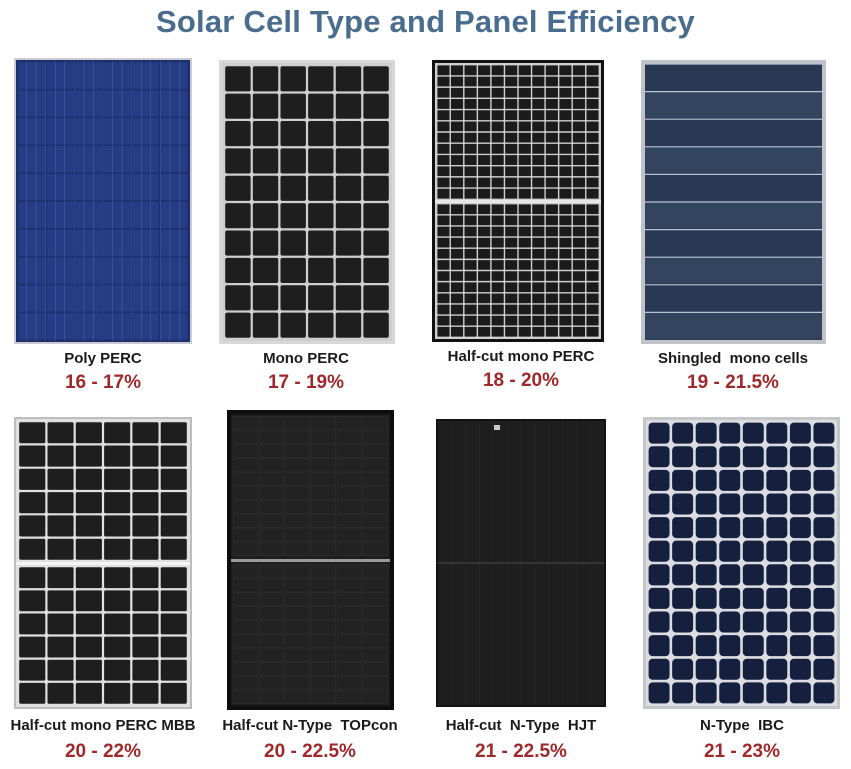 This screenshot has height=769, width=851. What do you see at coordinates (310, 725) in the screenshot?
I see `panel-label-topcon: Half-cut N-Type TOPcon` at bounding box center [310, 725].